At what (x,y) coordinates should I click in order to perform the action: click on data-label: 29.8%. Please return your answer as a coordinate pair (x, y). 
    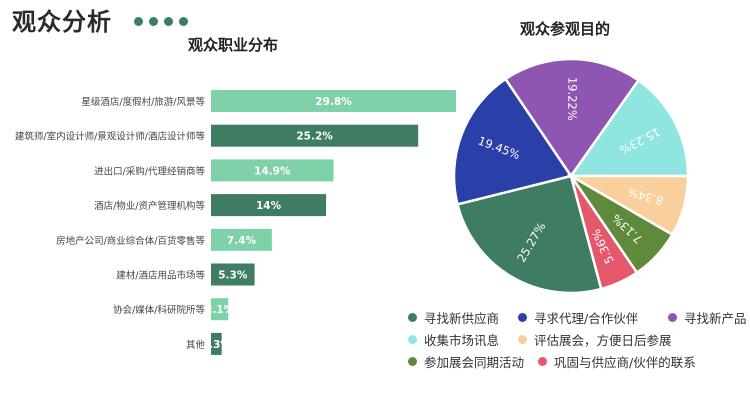
    Looking at the image, I should click on (333, 102).